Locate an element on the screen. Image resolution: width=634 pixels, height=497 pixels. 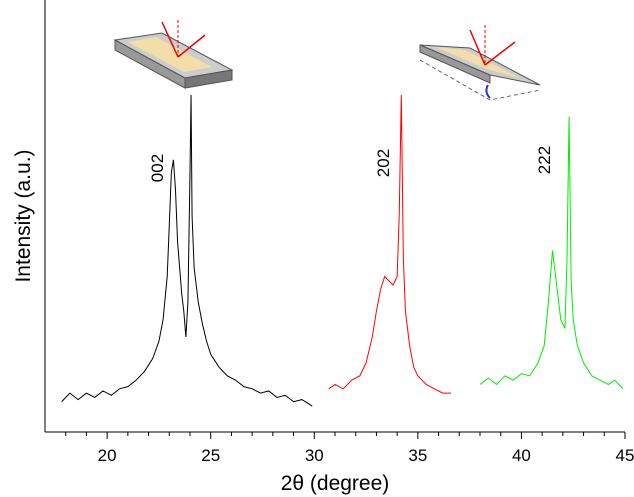
inset-tilted is located at coordinates (480, 63).